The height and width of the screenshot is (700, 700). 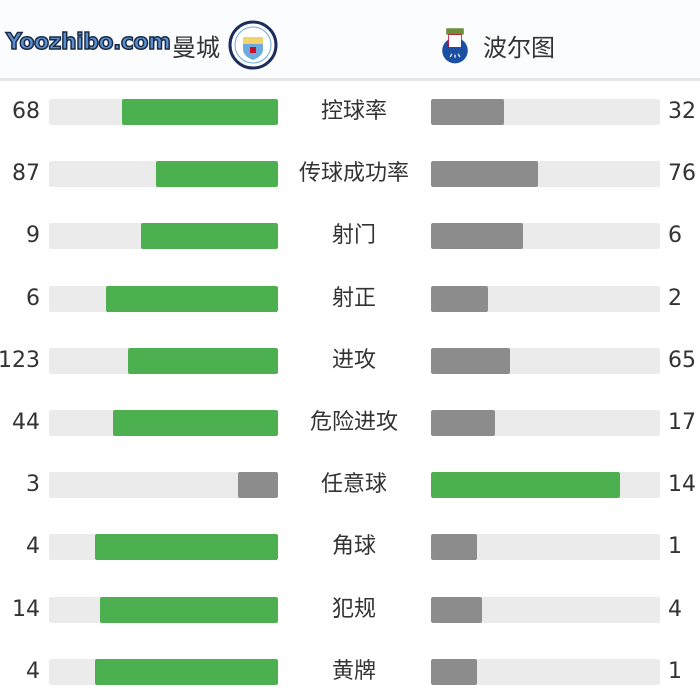 I want to click on stat-label: 进攻, so click(x=353, y=360).